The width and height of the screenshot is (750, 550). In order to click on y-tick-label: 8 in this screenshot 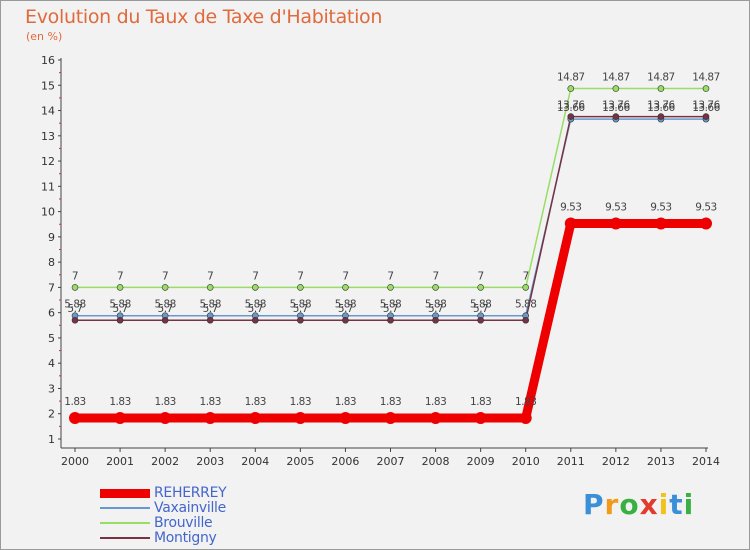, I will do `click(51, 262)`.